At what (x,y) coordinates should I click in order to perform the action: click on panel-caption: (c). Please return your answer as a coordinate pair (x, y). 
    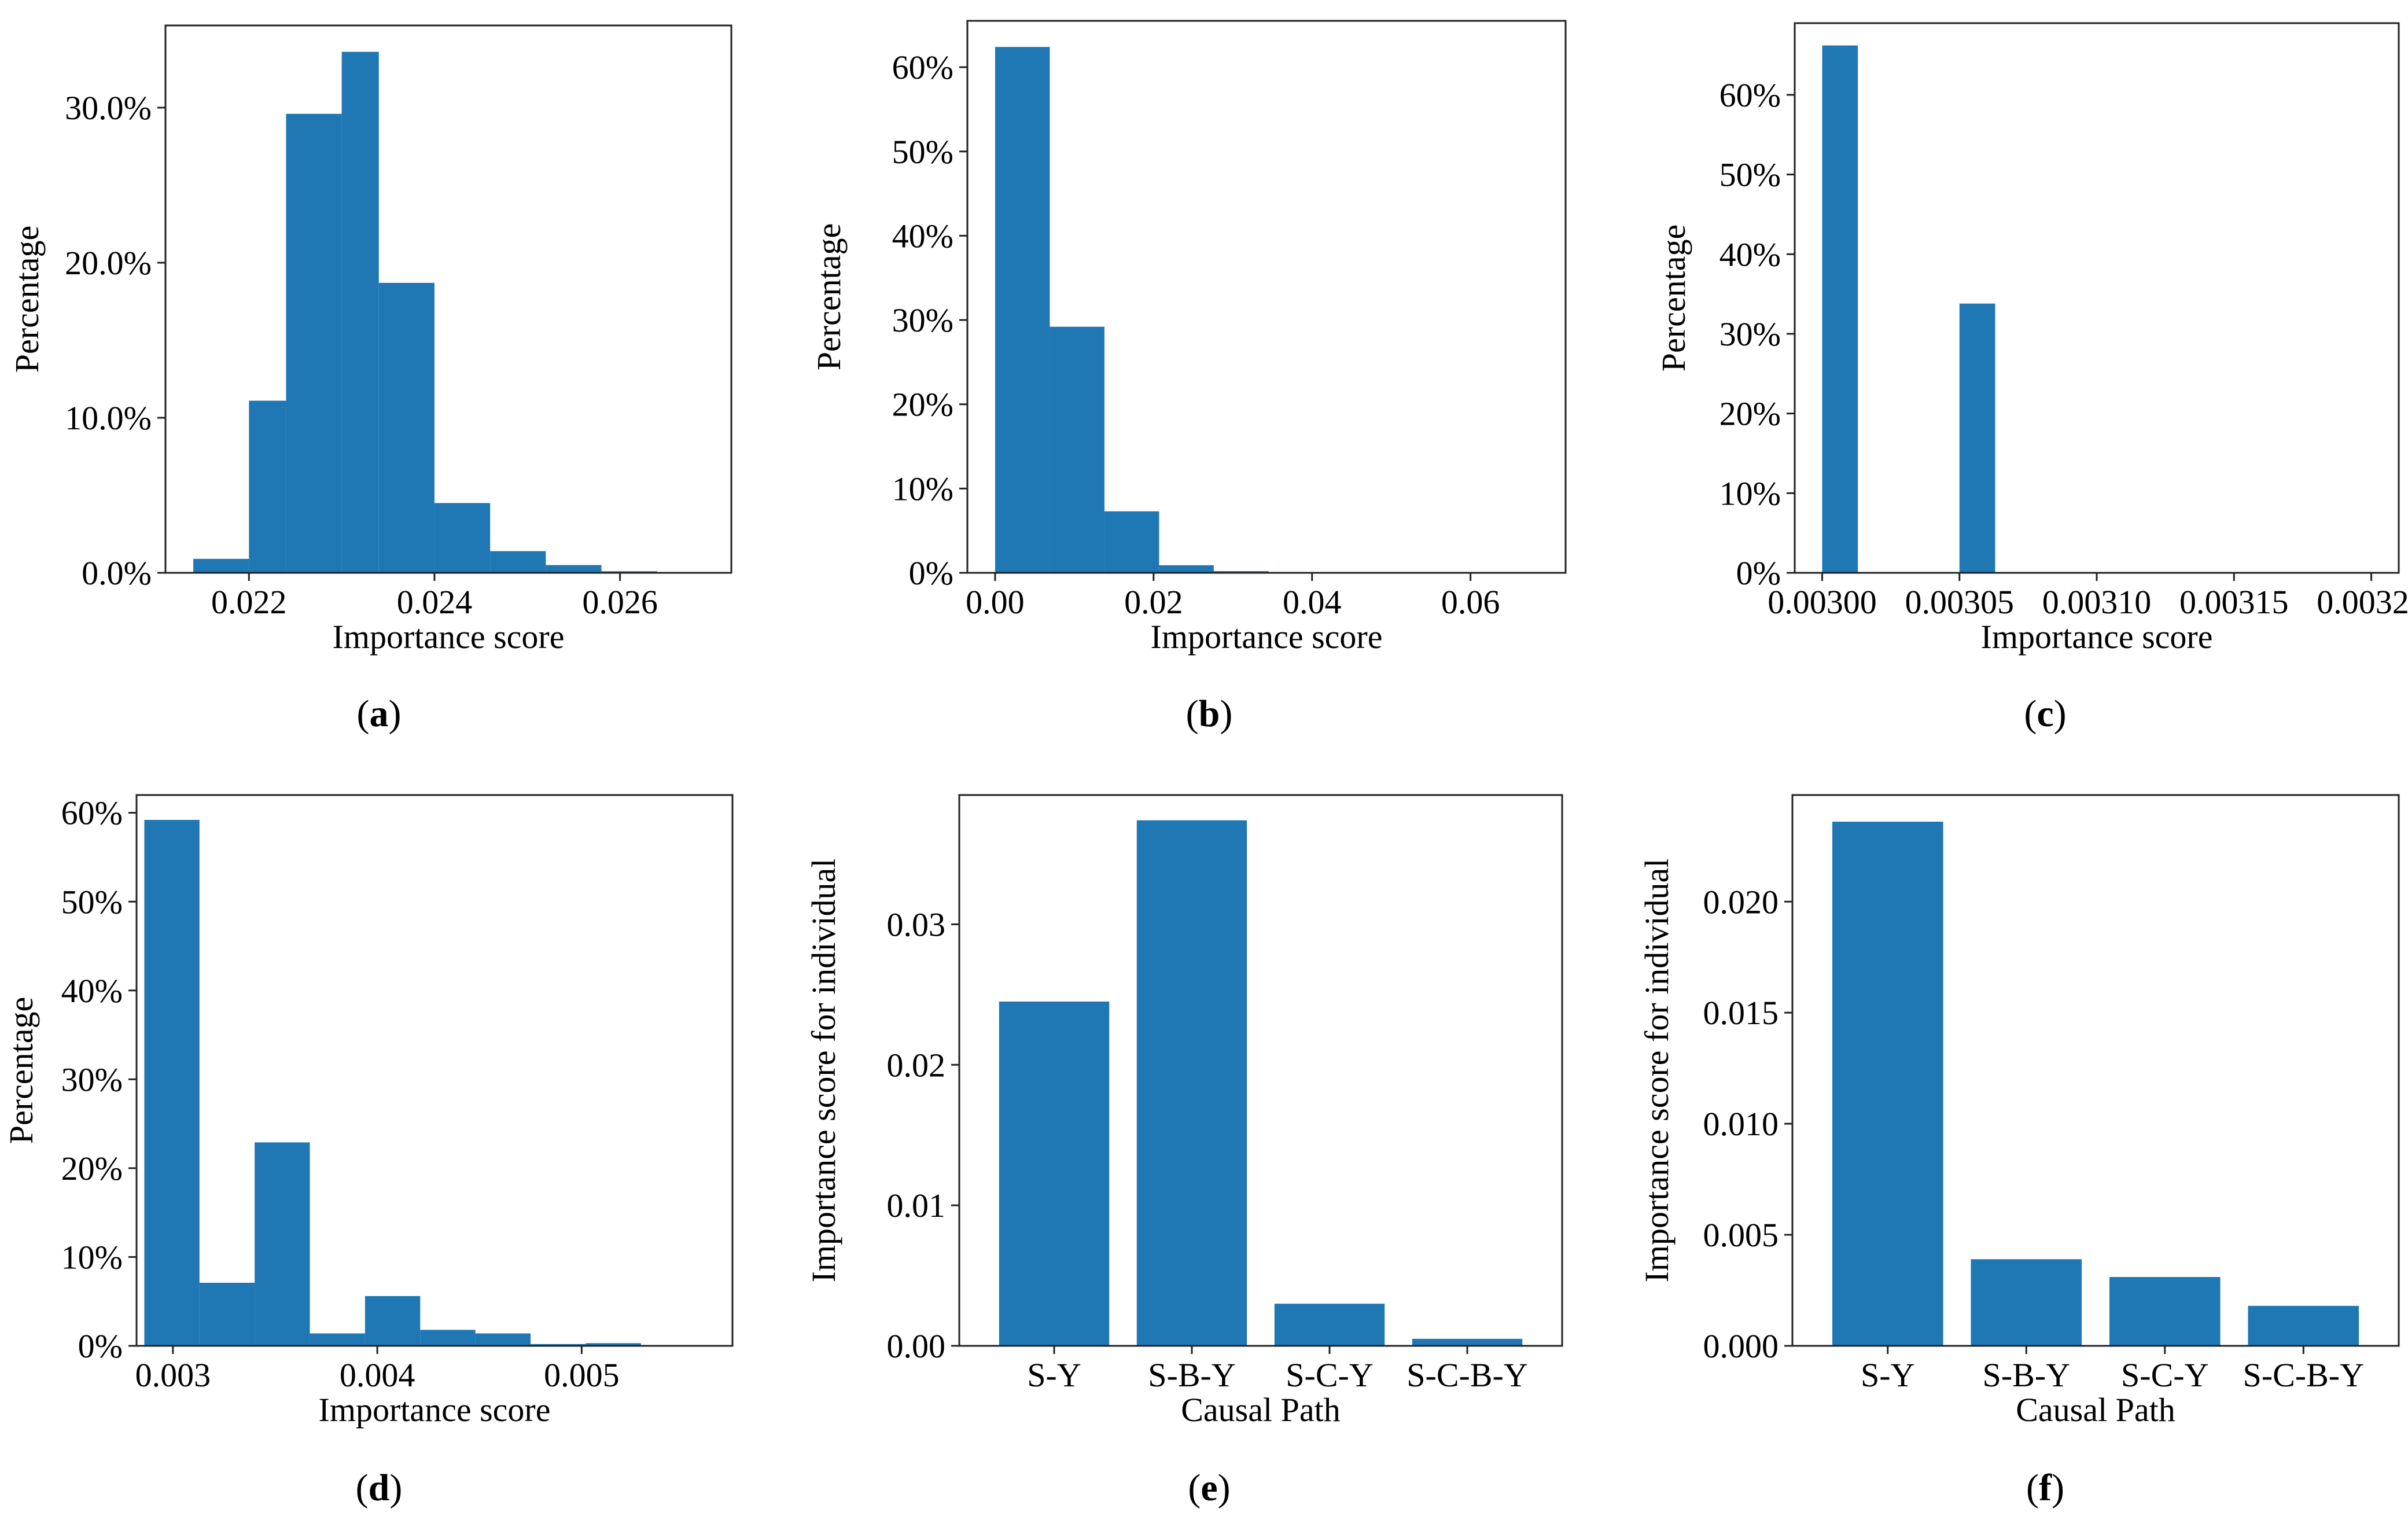
    Looking at the image, I should click on (2045, 714).